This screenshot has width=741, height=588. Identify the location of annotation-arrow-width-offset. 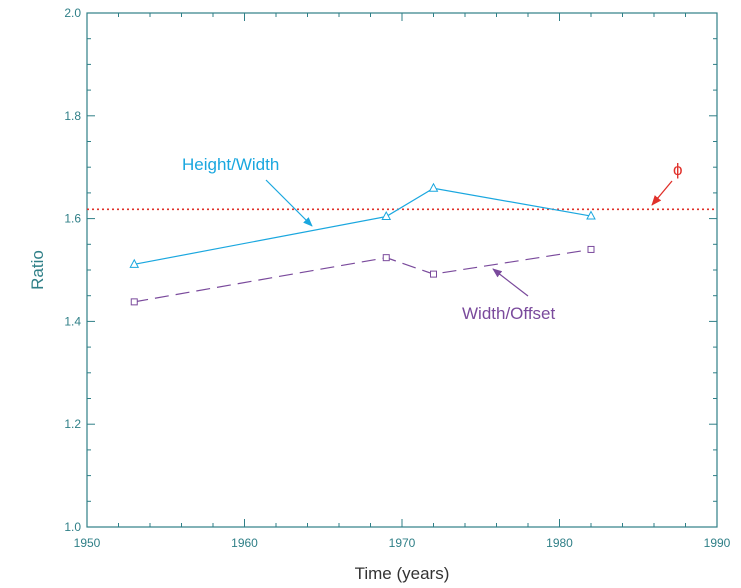
(510, 282).